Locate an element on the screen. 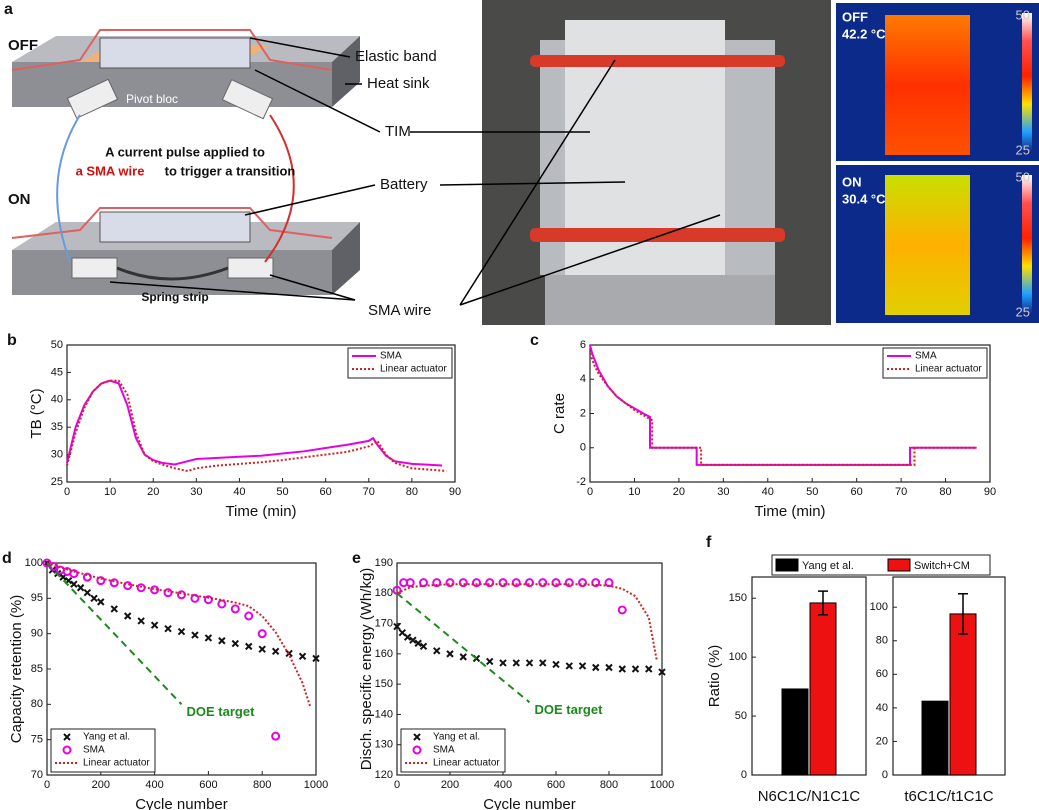  colorbar-label: 50 is located at coordinates (1023, 14).